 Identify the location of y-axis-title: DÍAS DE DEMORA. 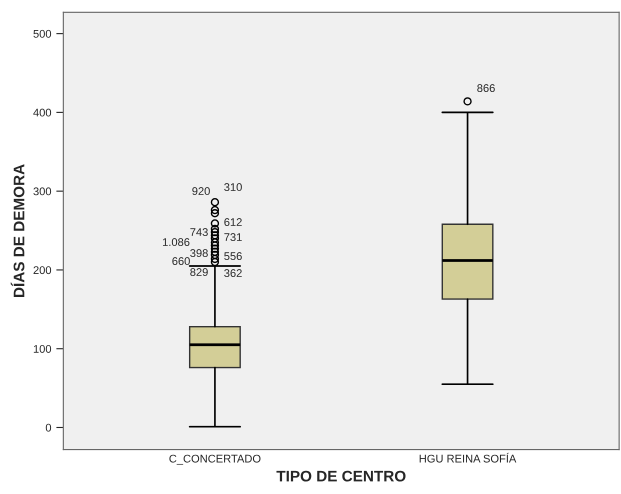
(17, 230).